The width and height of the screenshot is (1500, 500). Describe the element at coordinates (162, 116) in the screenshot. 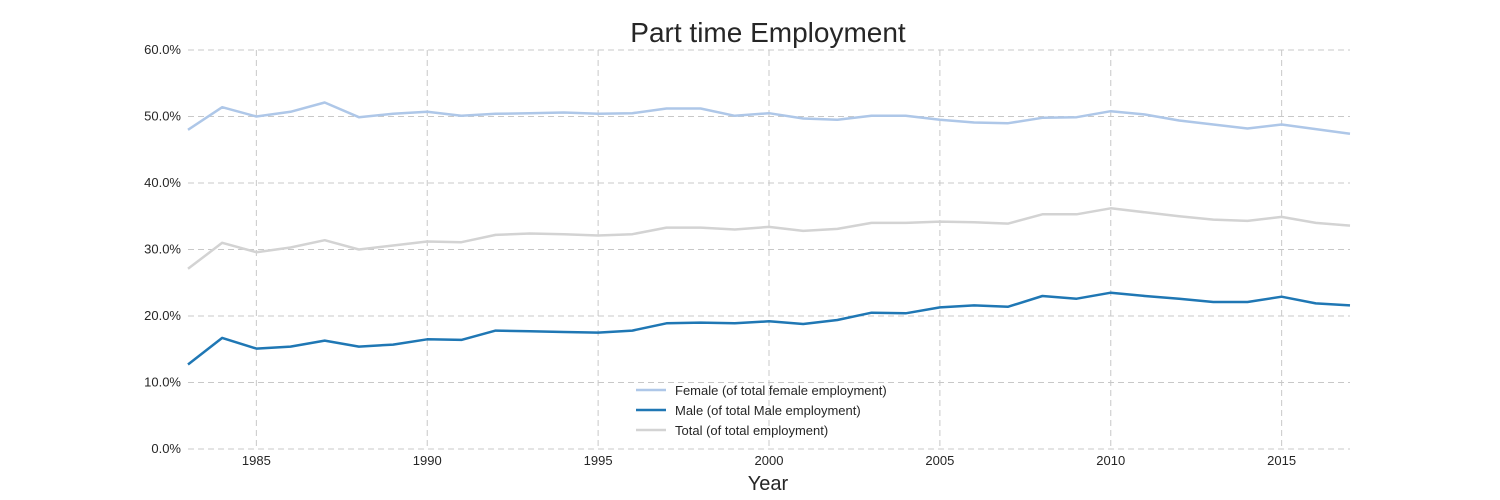

I see `y-tick-label: 50.0%` at that location.